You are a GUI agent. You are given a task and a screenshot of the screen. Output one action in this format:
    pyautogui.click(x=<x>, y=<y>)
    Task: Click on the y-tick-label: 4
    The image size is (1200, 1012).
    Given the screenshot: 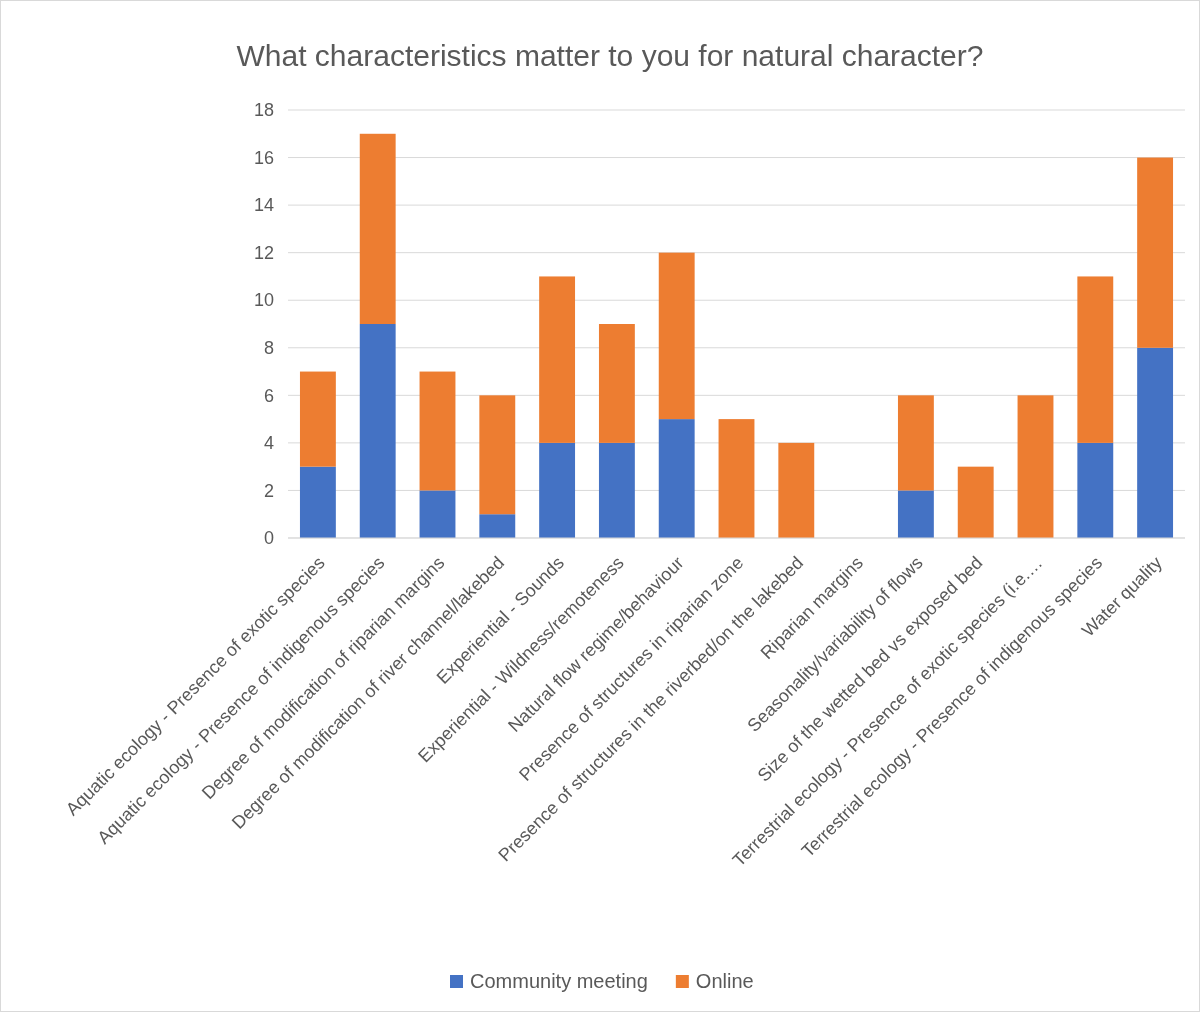 What is the action you would take?
    pyautogui.click(x=268, y=443)
    